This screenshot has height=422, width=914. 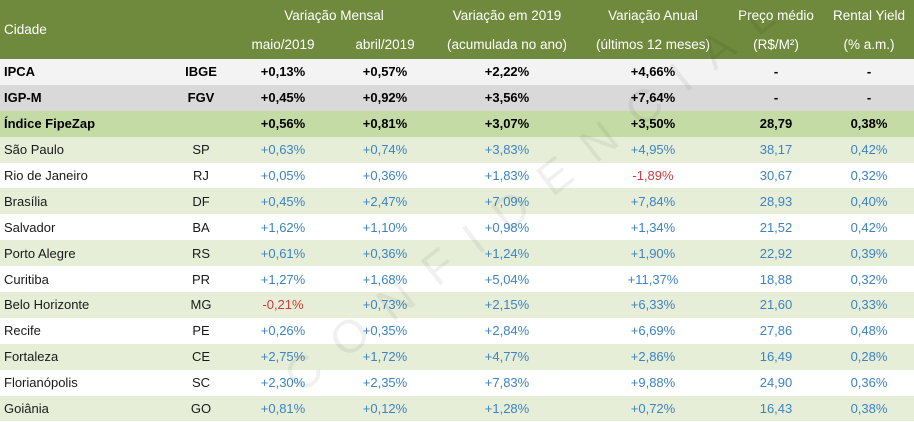 What do you see at coordinates (507, 382) in the screenshot?
I see `cell-ytd: +7,83%` at bounding box center [507, 382].